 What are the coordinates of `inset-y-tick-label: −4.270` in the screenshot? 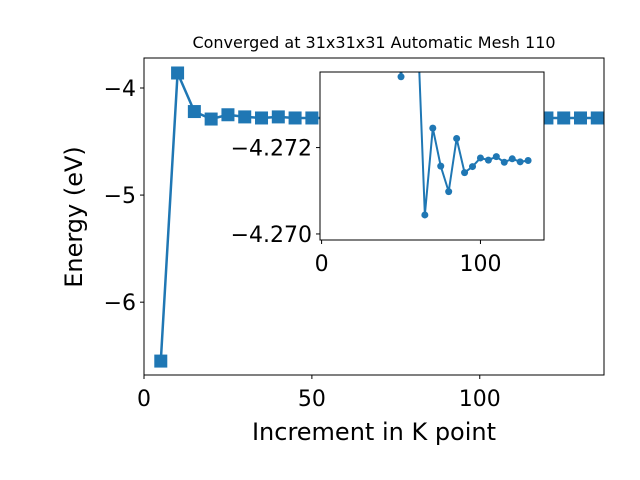 It's located at (271, 235).